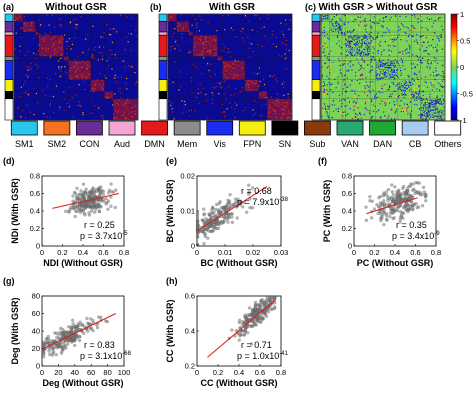  I want to click on legend-label: SM2, so click(57, 144).